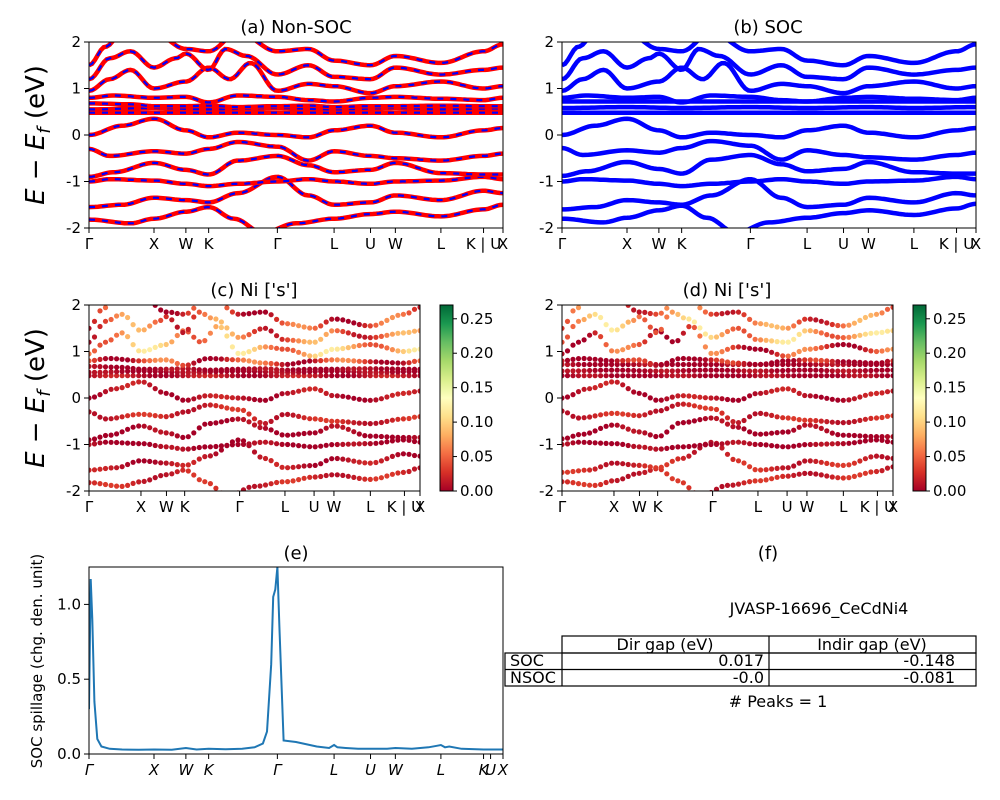 The height and width of the screenshot is (800, 1000). I want to click on panel-a-band-4-up, so click(296, 151).